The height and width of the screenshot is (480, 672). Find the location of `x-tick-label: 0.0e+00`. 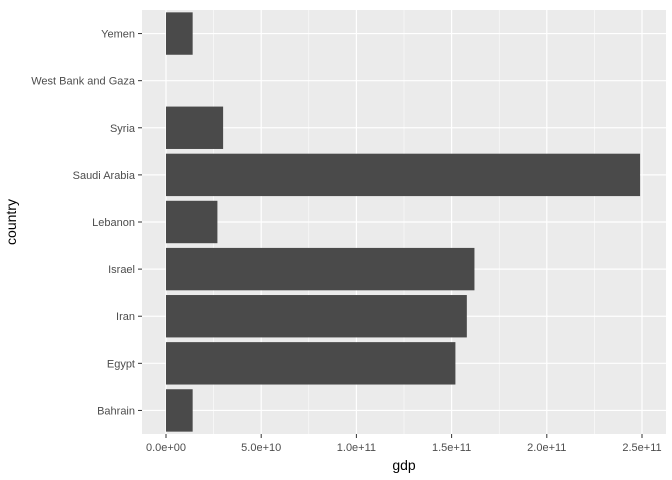

x-tick-label: 0.0e+00 is located at coordinates (166, 448).